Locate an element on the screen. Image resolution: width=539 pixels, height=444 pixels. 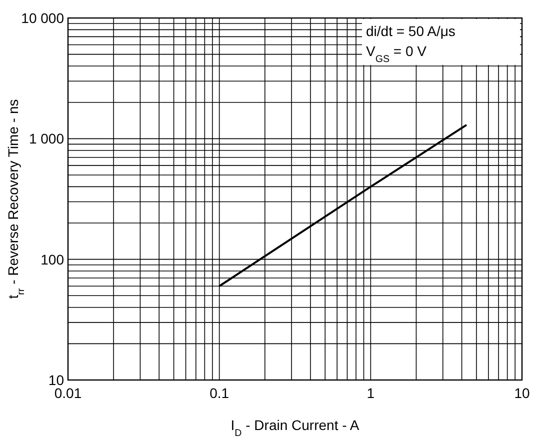
x-tick-label: 1 is located at coordinates (370, 393).